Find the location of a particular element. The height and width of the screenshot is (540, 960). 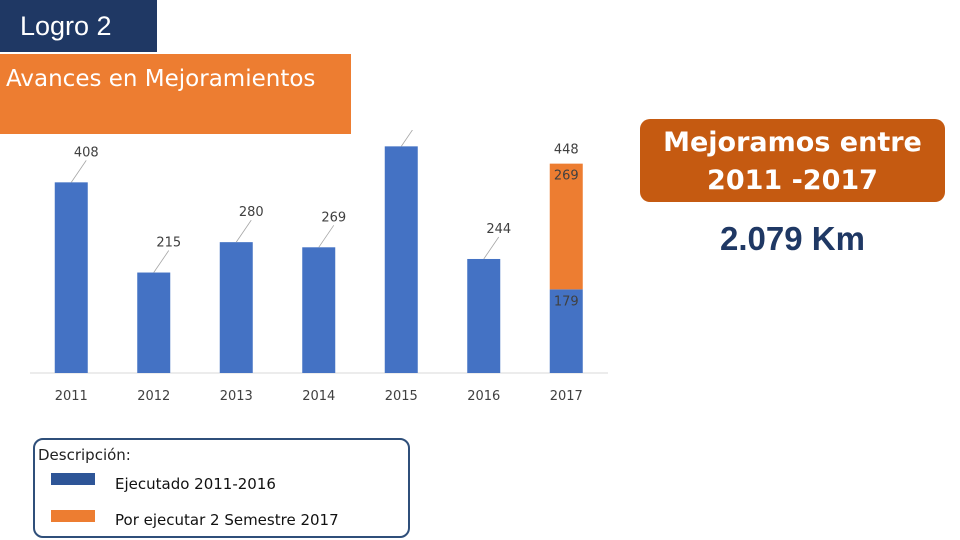

legend-swatch-executed is located at coordinates (73, 479).